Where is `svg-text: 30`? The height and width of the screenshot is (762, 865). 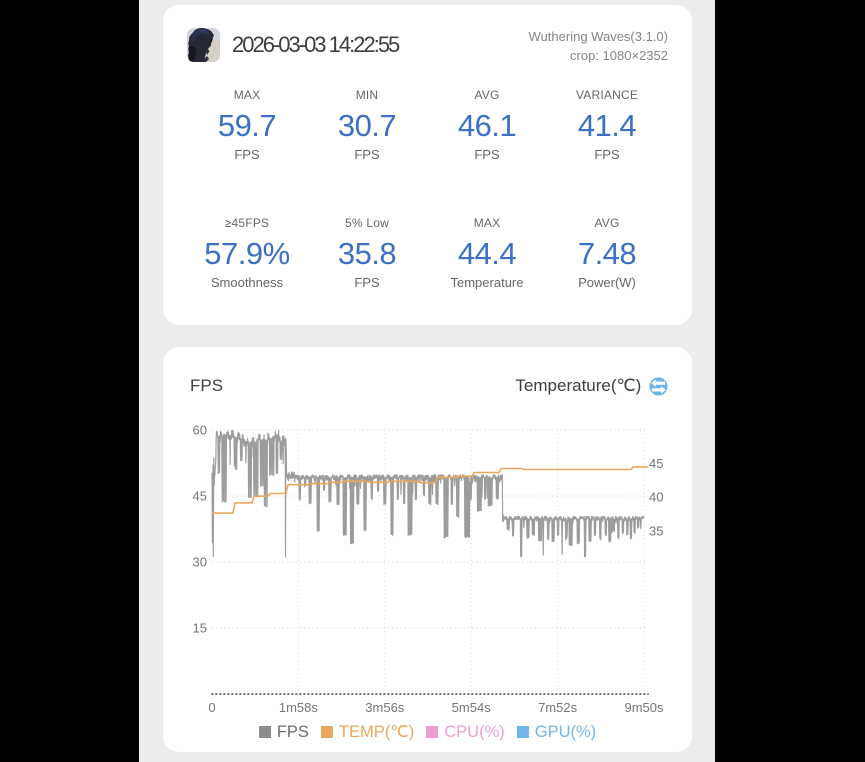 svg-text: 30 is located at coordinates (200, 562).